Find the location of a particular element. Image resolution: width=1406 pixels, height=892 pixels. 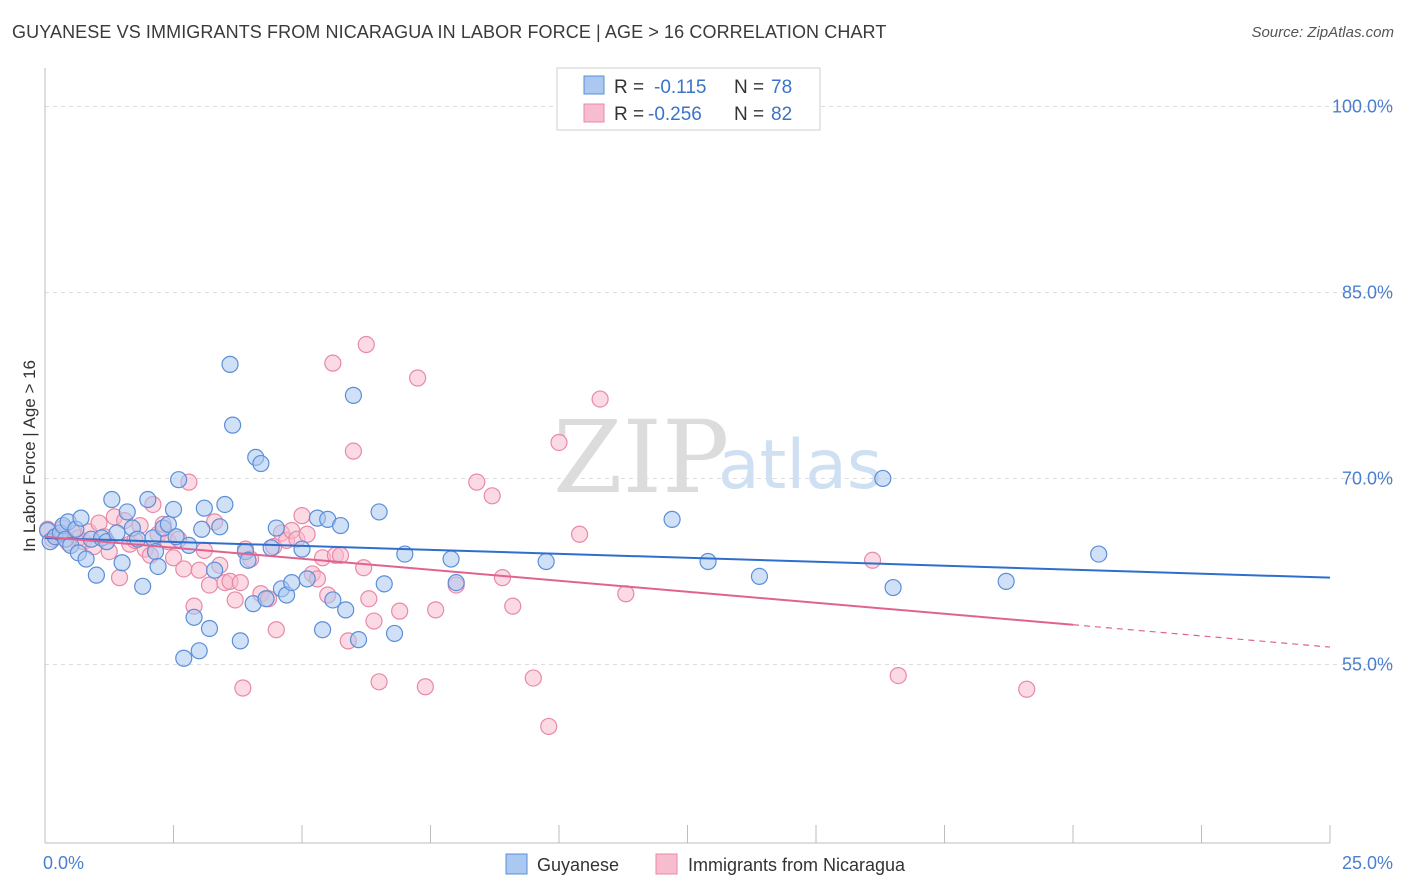

stats-legend-box: R = -0.115 N = 78 R = -0.256 N = 82 is located at coordinates (688, 99).